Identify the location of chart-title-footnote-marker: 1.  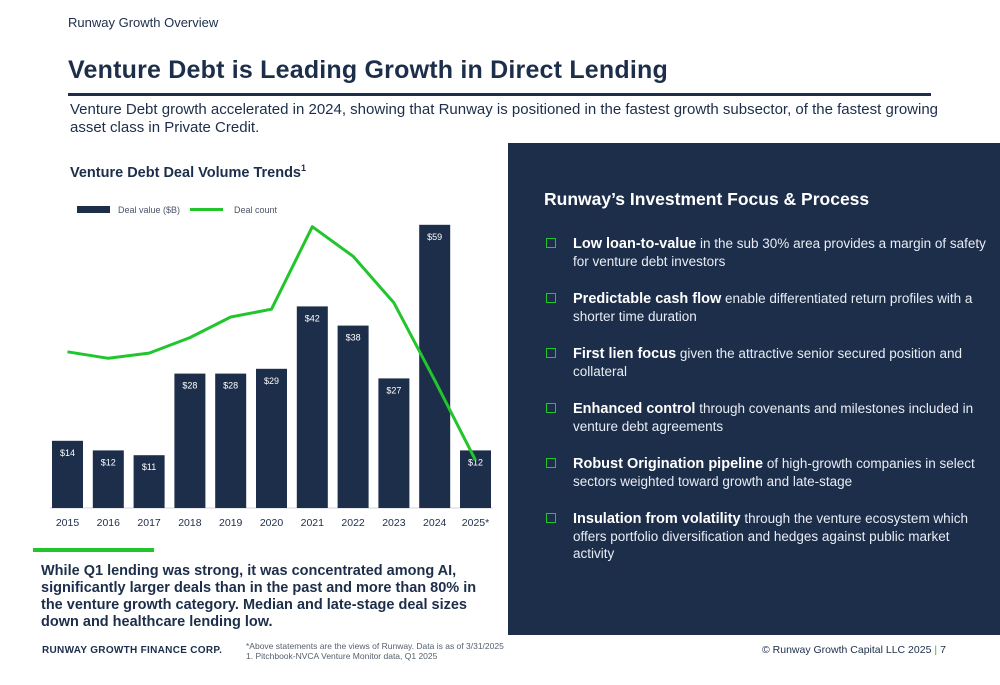
(304, 168).